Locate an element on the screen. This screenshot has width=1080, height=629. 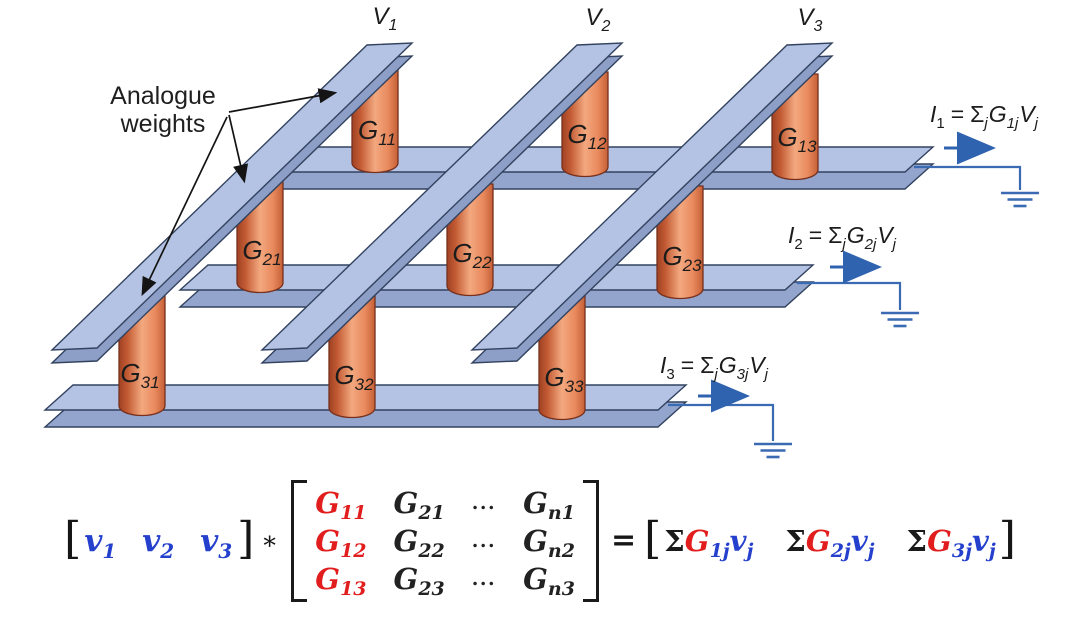
result-term-2: ΣG2jvj is located at coordinates (830, 543).